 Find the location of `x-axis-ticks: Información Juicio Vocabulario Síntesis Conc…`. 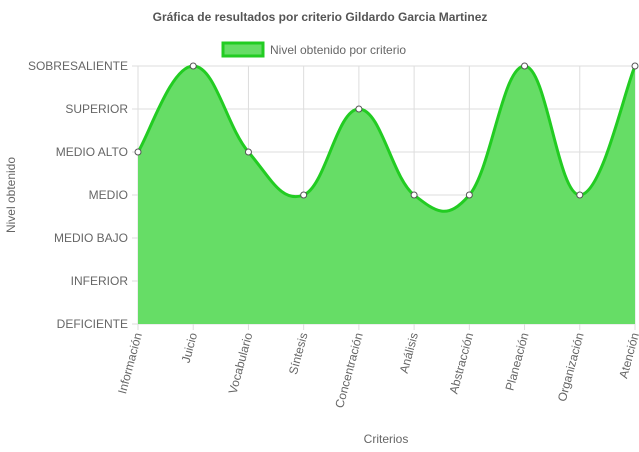

x-axis-ticks: Información Juicio Vocabulario Síntesis Conc… is located at coordinates (377, 370).